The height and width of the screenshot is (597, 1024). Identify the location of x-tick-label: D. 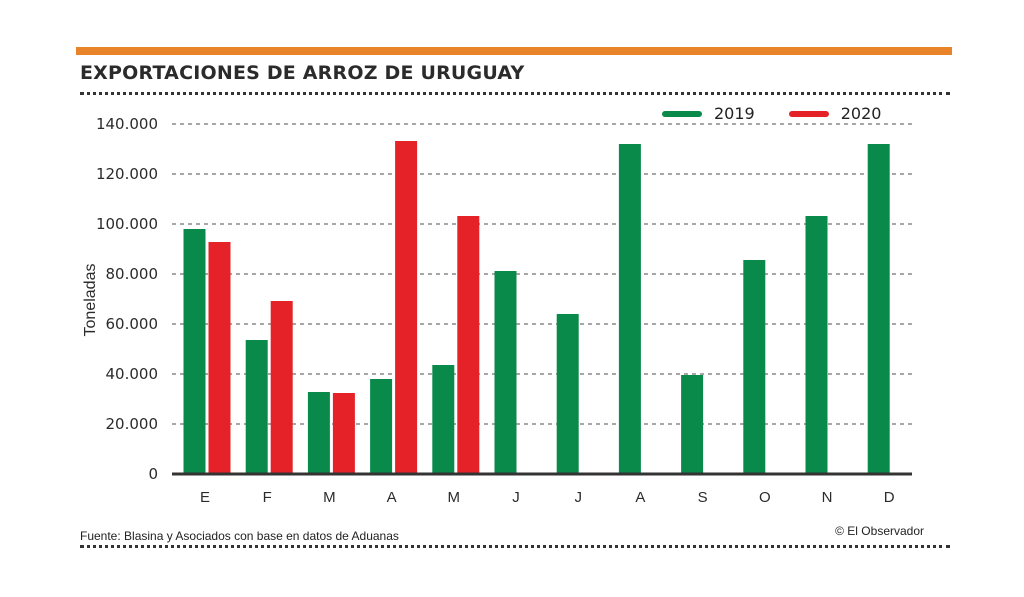
(889, 497).